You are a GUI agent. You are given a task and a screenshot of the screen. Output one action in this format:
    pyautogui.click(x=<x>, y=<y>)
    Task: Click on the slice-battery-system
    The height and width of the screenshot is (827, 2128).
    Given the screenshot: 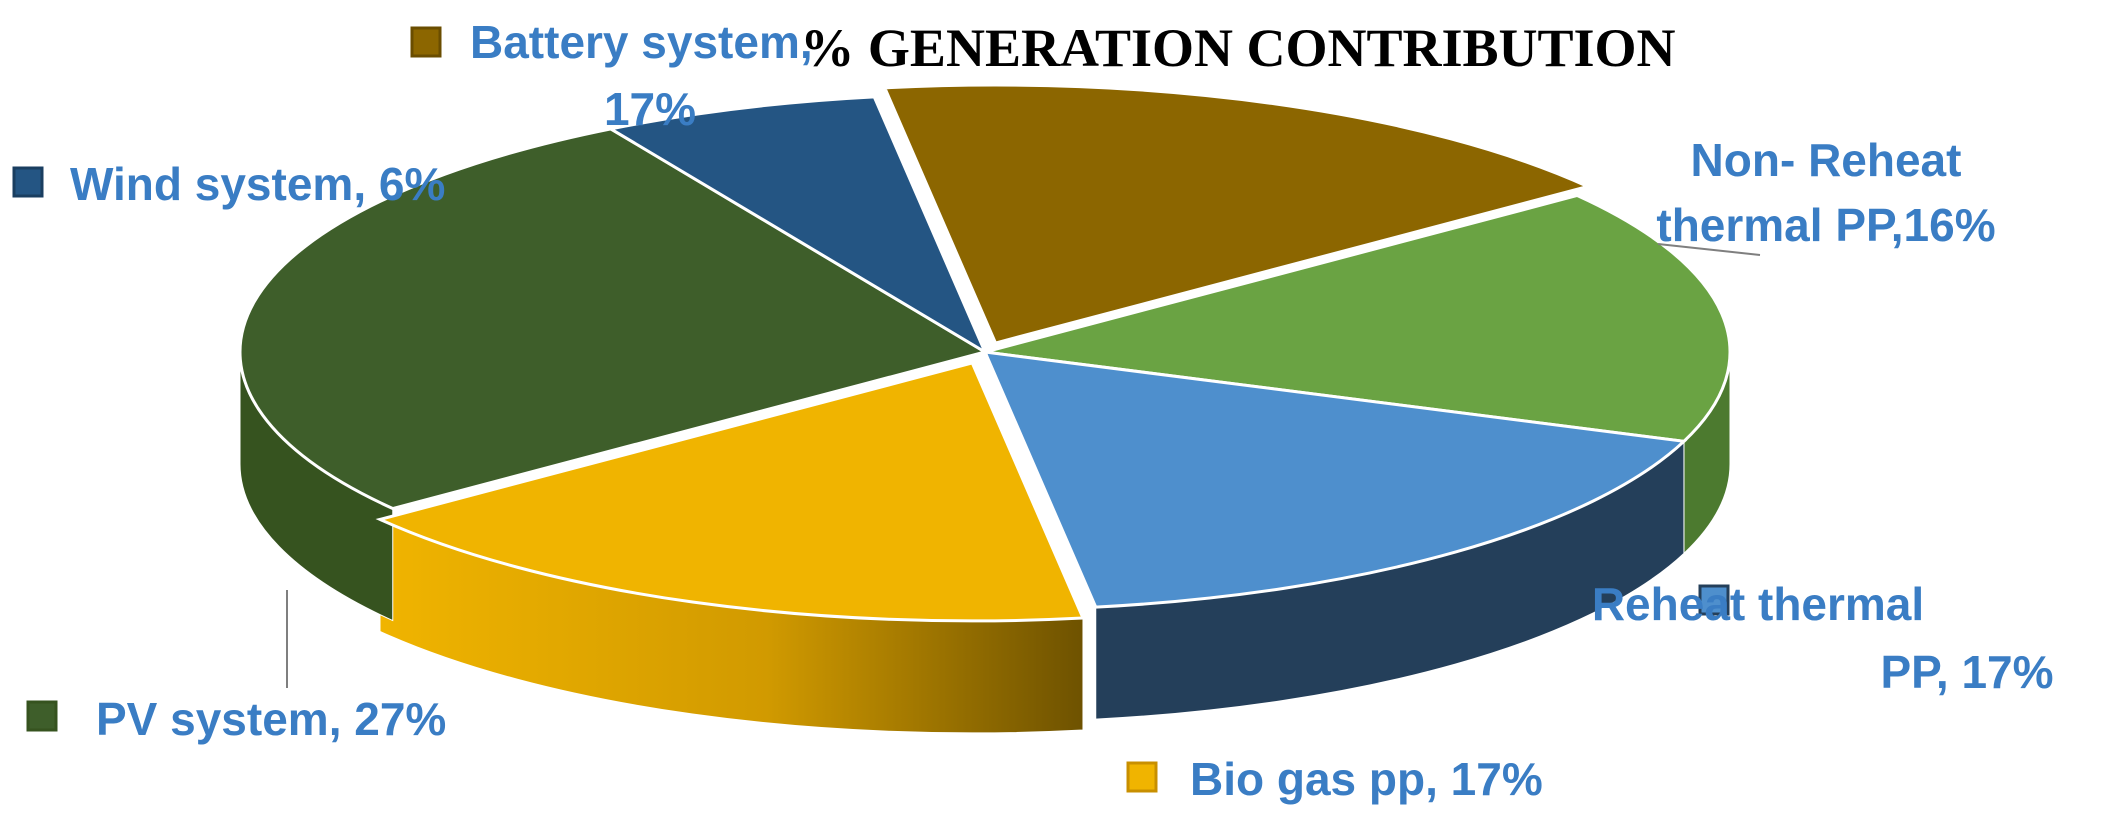 What is the action you would take?
    pyautogui.click(x=1237, y=214)
    